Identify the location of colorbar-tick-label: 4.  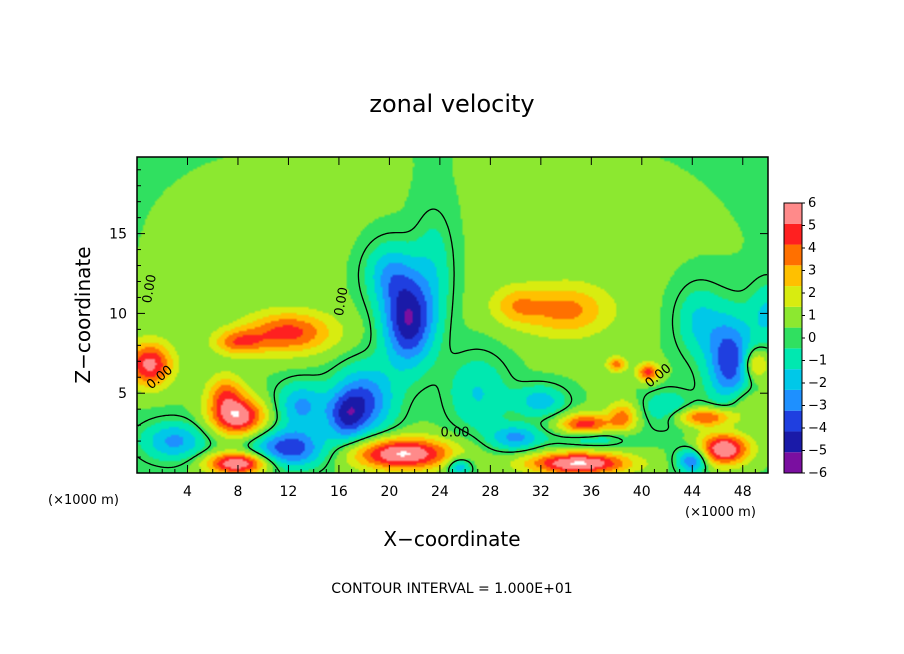
(812, 248).